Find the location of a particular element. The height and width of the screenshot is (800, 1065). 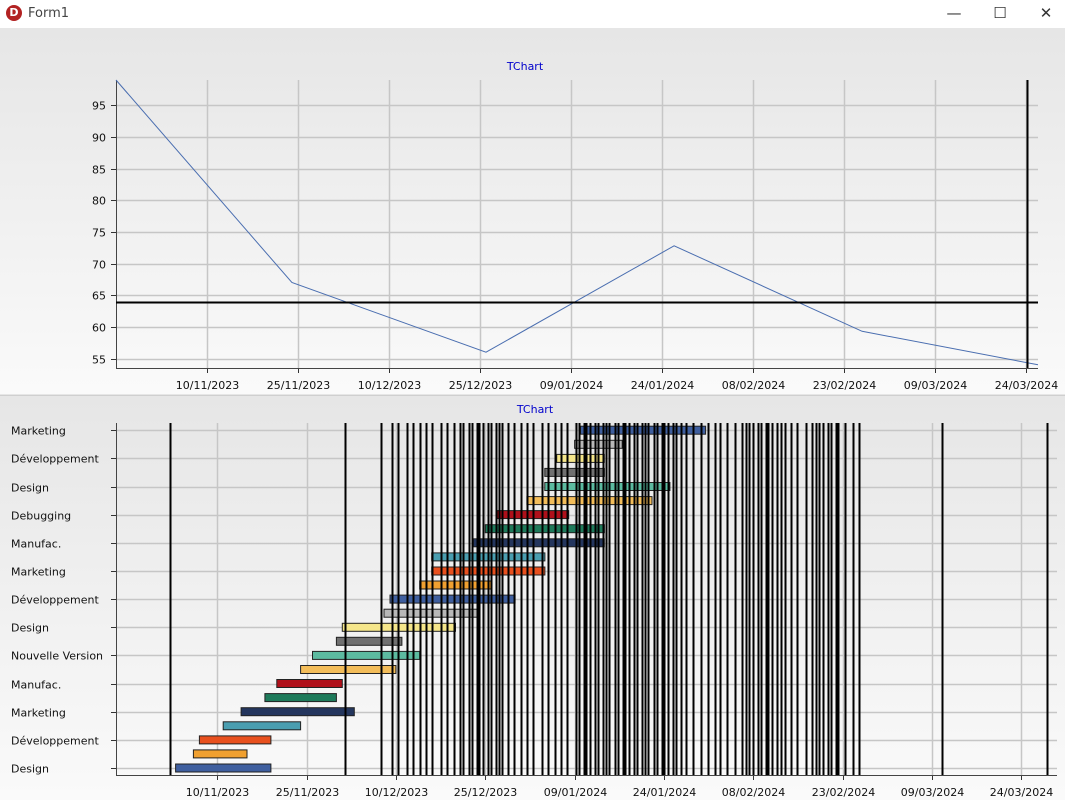

gantt-chart-ylabel-9: Debugging is located at coordinates (41, 516).